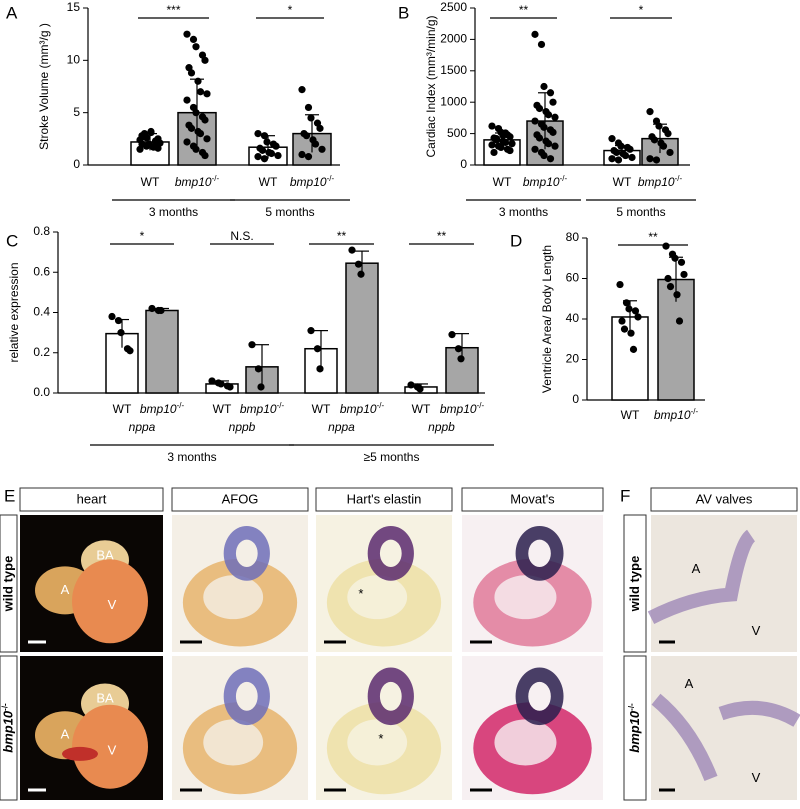 The height and width of the screenshot is (809, 800). What do you see at coordinates (453, 39) in the screenshot?
I see `y-tick-label: 2000` at bounding box center [453, 39].